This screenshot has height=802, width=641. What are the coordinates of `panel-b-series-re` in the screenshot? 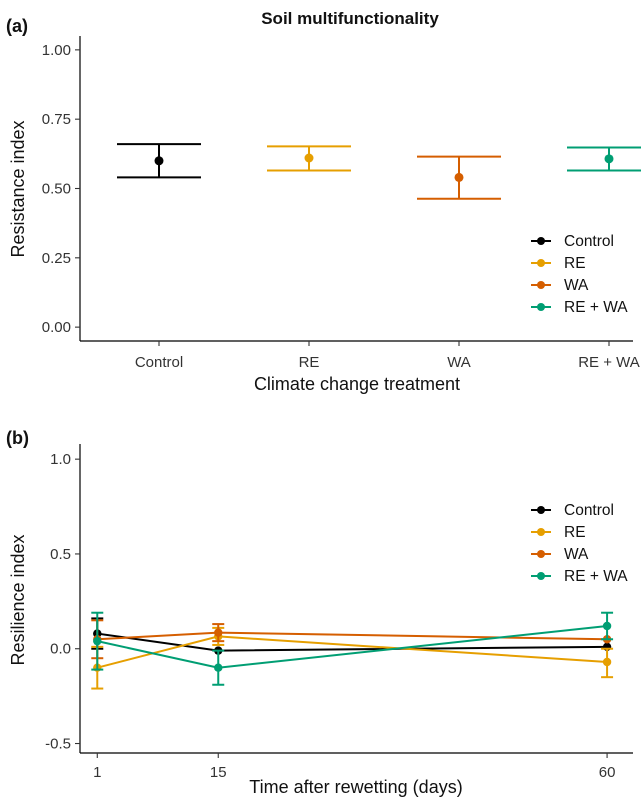 It's located at (352, 658).